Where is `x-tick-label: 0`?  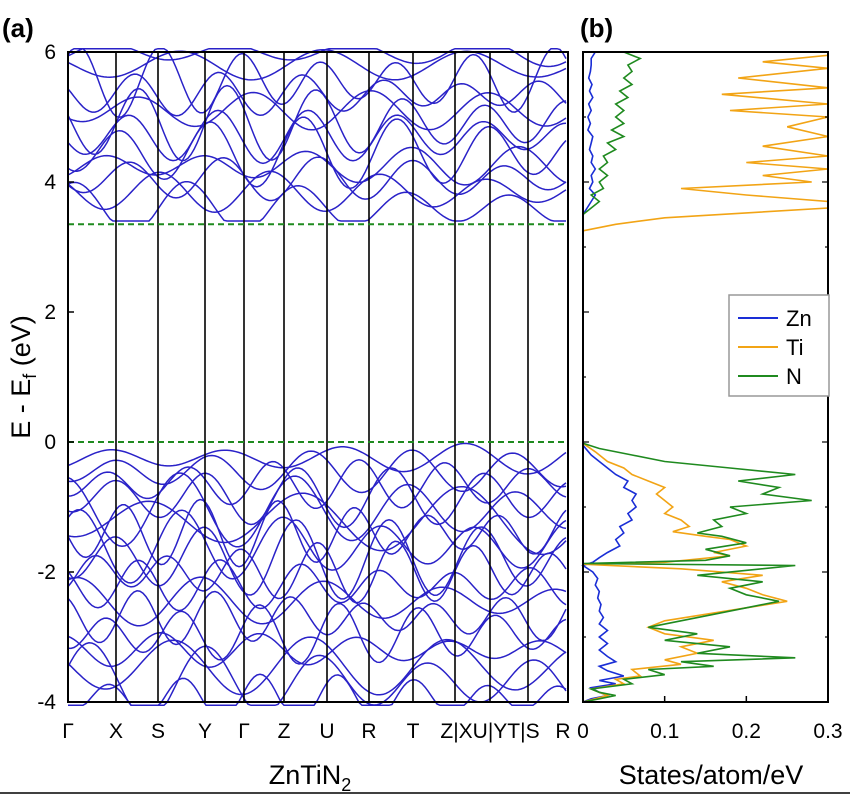 x-tick-label: 0 is located at coordinates (583, 731).